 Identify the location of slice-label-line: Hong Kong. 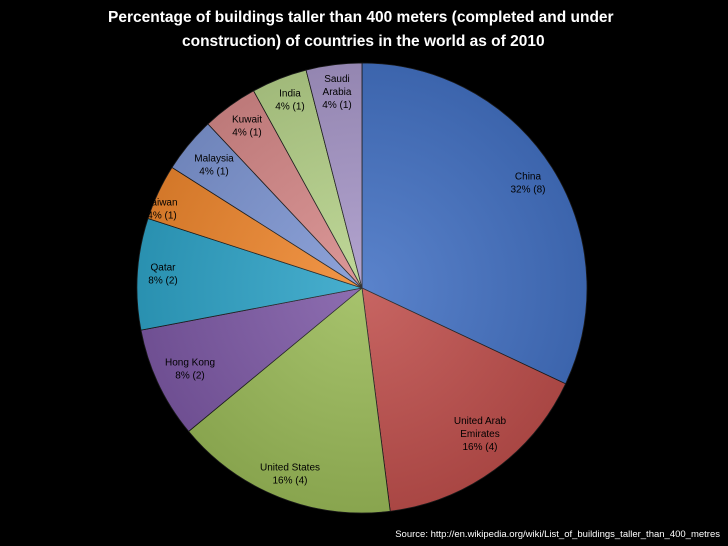
(190, 363).